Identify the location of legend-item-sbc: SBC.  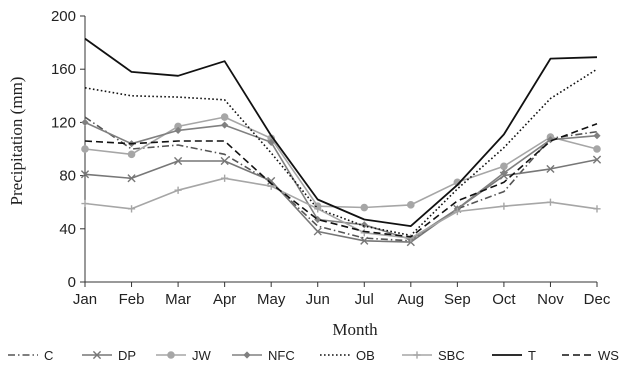
(433, 355).